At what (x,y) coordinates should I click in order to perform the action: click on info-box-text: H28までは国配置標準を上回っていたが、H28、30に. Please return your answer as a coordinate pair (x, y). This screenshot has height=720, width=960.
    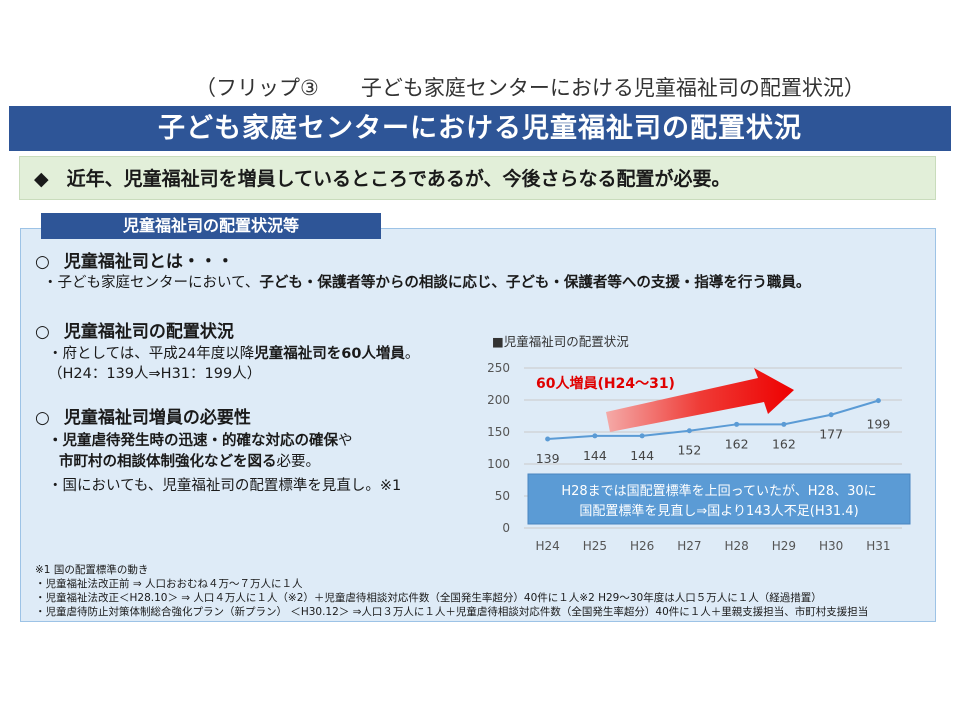
    Looking at the image, I should click on (718, 491).